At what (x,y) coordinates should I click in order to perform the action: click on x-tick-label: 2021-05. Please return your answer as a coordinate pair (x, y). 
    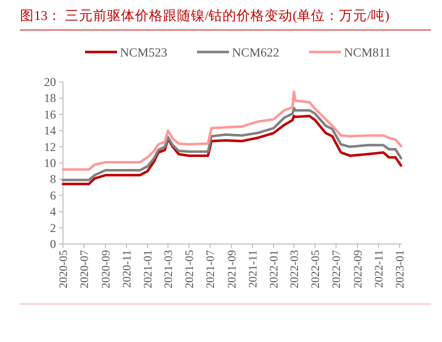
    Looking at the image, I should click on (190, 269).